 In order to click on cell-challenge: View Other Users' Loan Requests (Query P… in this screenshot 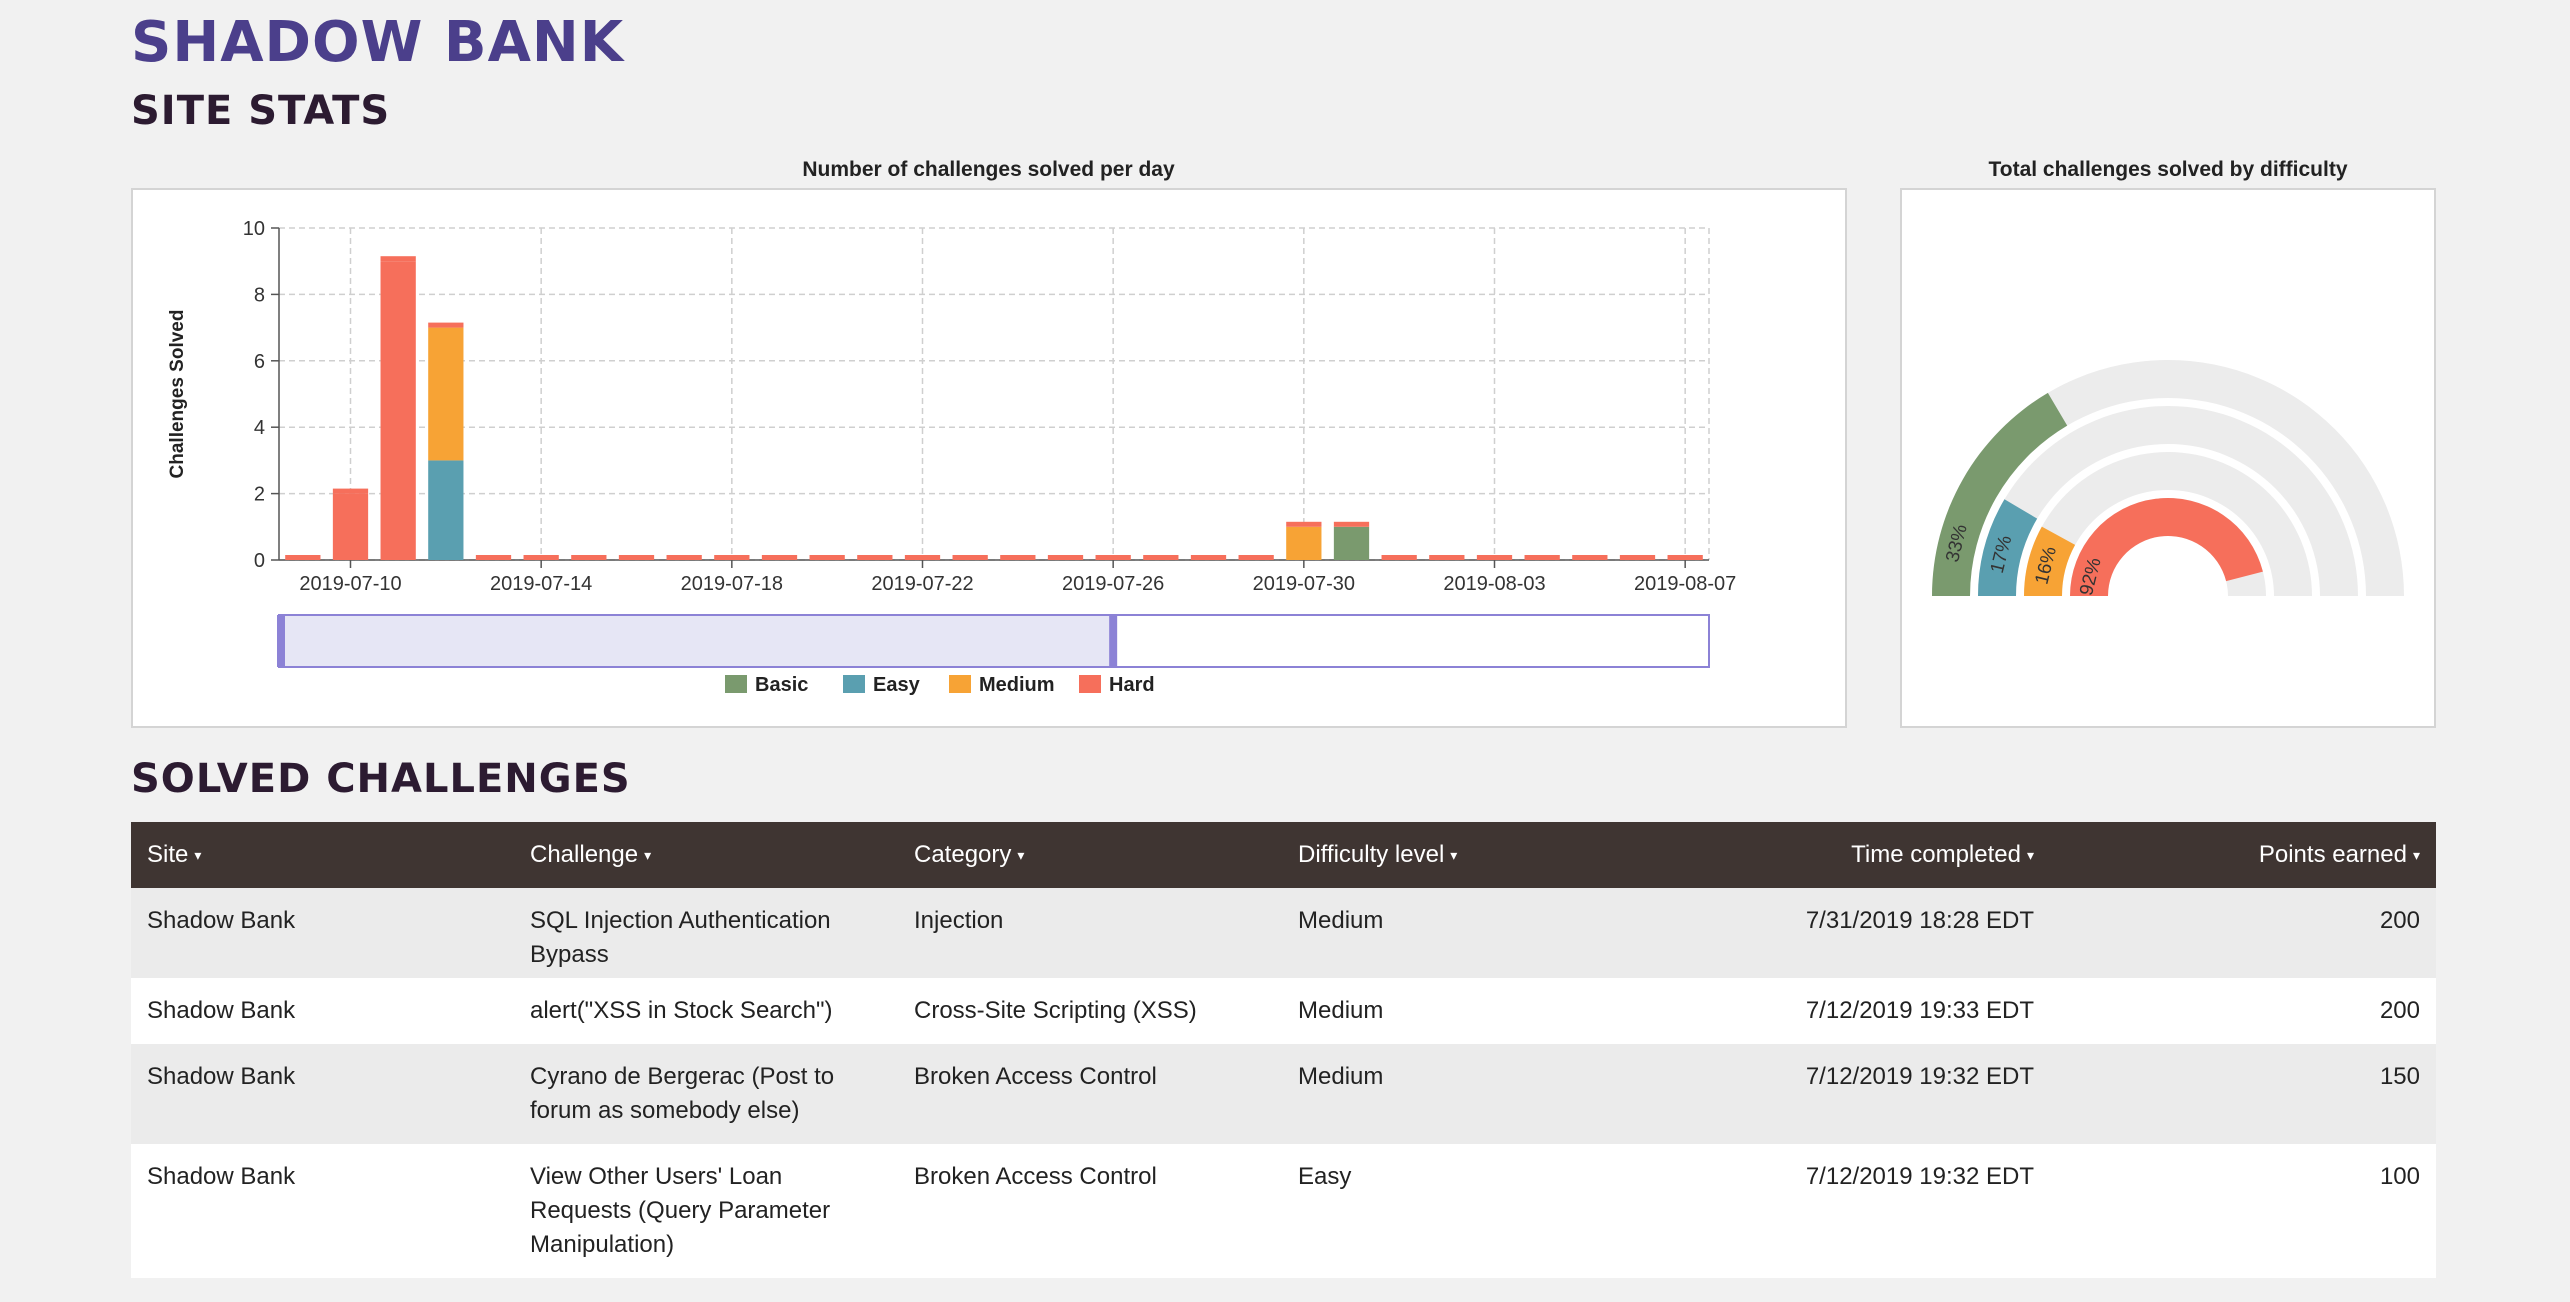, I will do `click(680, 1210)`.